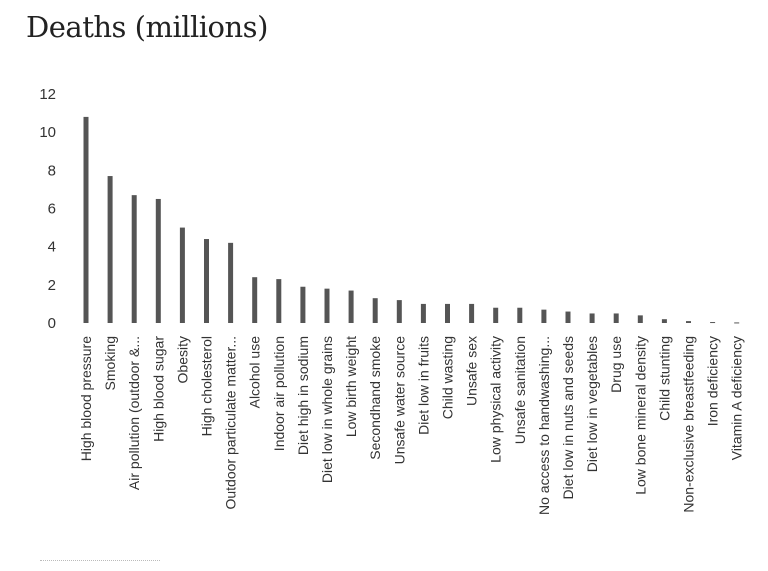  I want to click on x-category-label: Diet low in nuts and seeds, so click(568, 417).